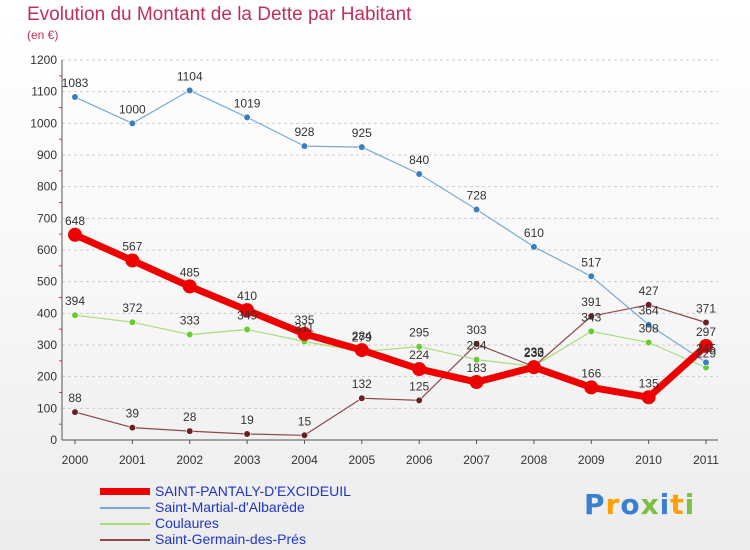 The height and width of the screenshot is (550, 750). Describe the element at coordinates (43, 123) in the screenshot. I see `y-tick-label: 1000` at that location.